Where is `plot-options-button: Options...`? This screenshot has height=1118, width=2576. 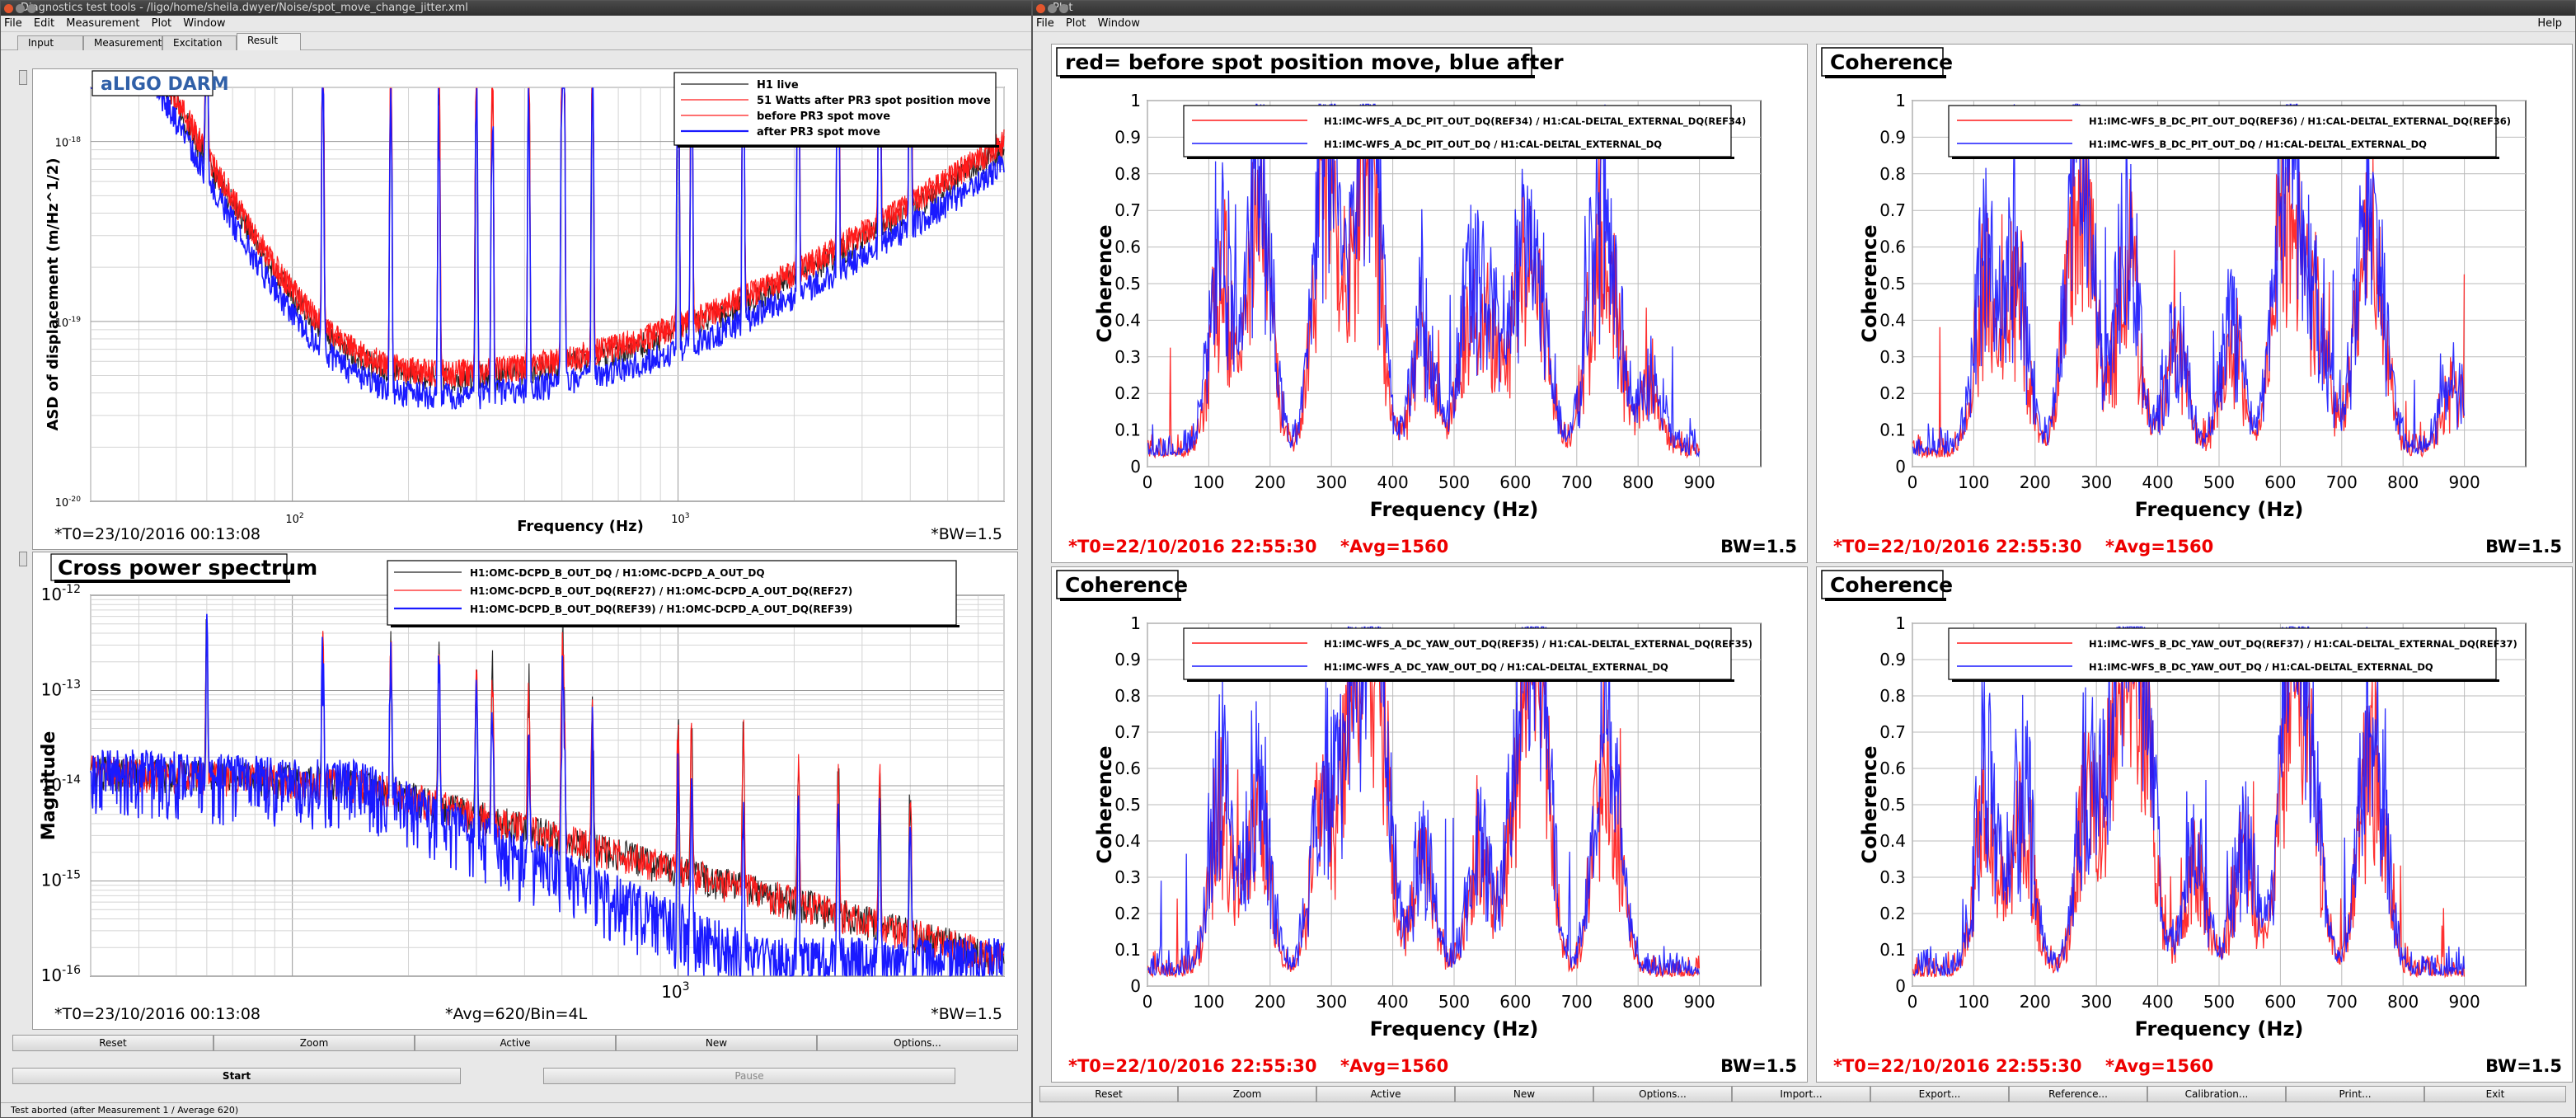
plot-options-button: Options... is located at coordinates (1663, 1094).